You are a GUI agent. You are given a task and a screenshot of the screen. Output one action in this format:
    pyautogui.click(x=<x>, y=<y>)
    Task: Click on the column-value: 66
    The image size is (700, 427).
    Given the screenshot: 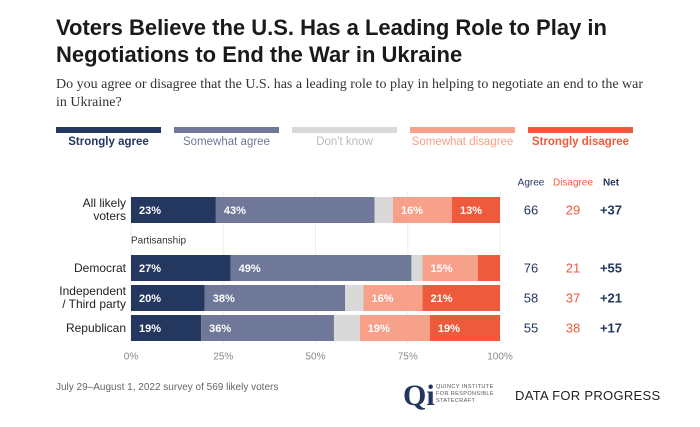 What is the action you would take?
    pyautogui.click(x=531, y=209)
    